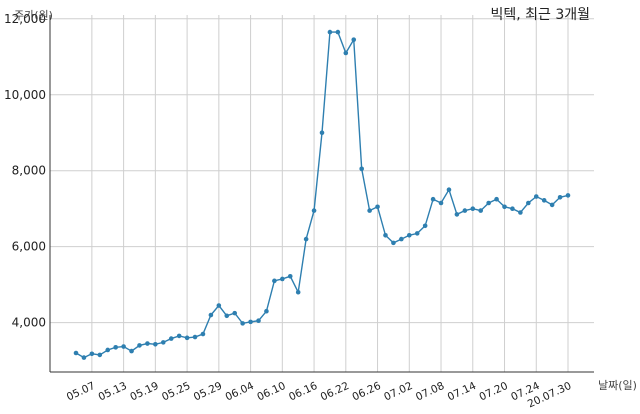 The width and height of the screenshot is (640, 414). Describe the element at coordinates (617, 385) in the screenshot. I see `x-axis-label: 날짜(일)` at that location.